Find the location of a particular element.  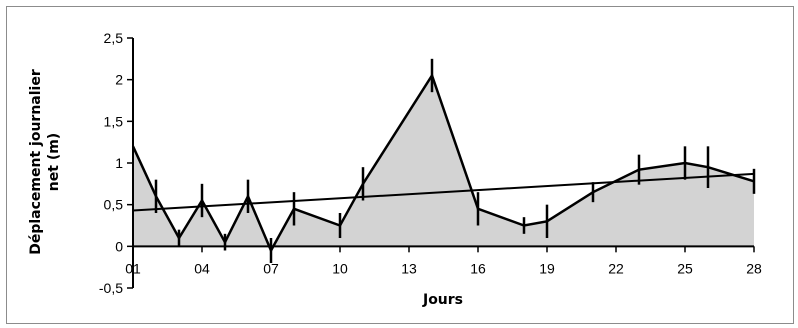

y-tick-label: 0 is located at coordinates (119, 246).